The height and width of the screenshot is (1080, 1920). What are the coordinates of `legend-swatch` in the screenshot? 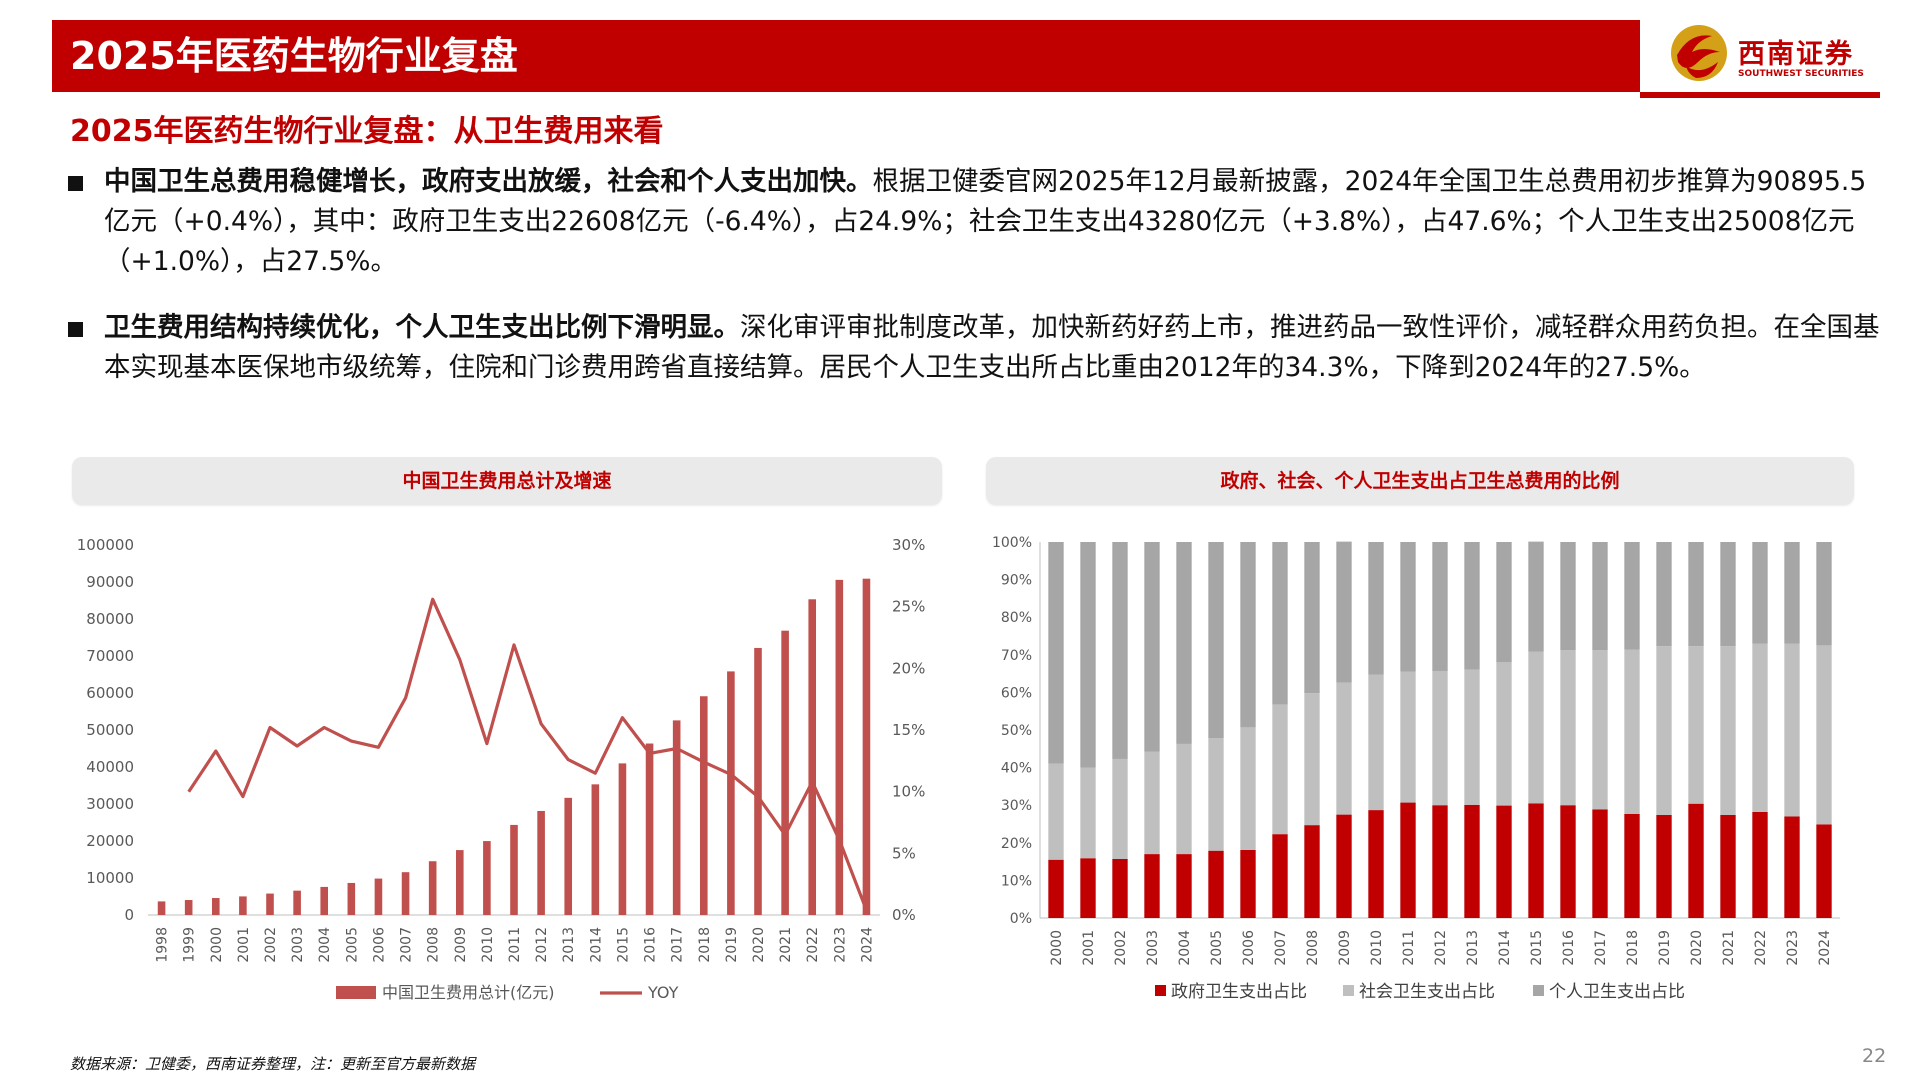 It's located at (1348, 990).